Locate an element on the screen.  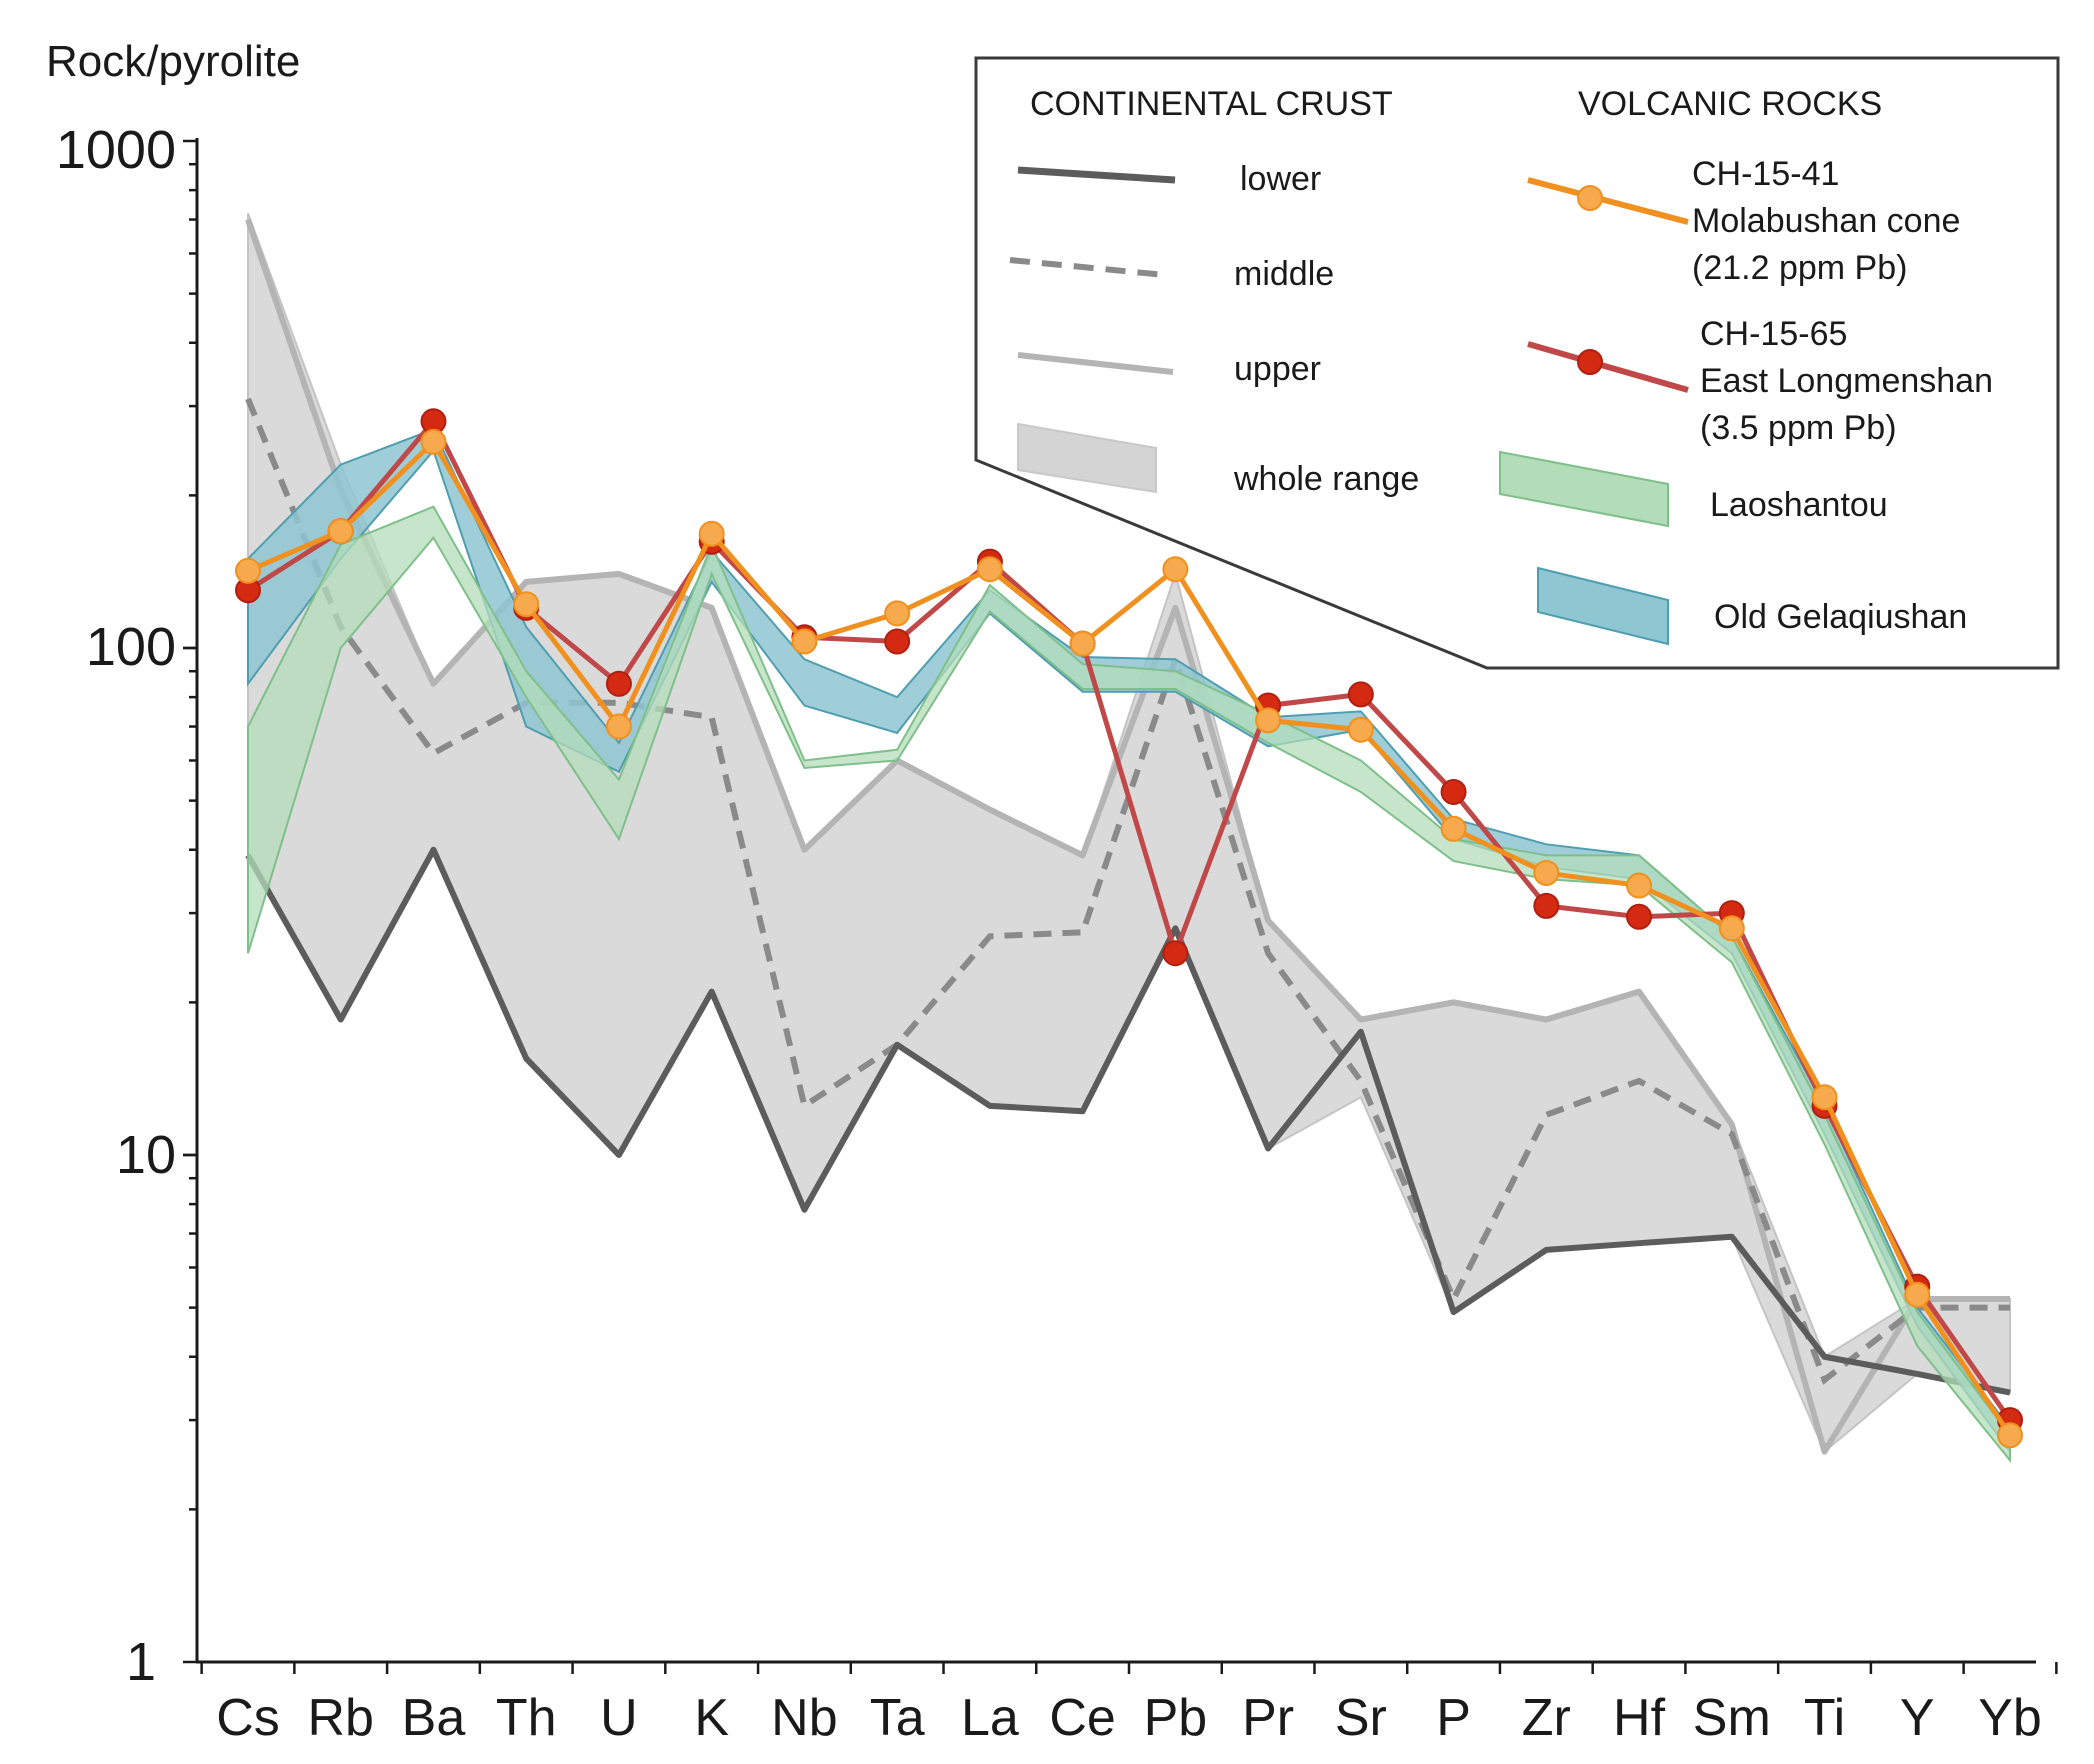
ch-15-41-point-u is located at coordinates (618, 726).